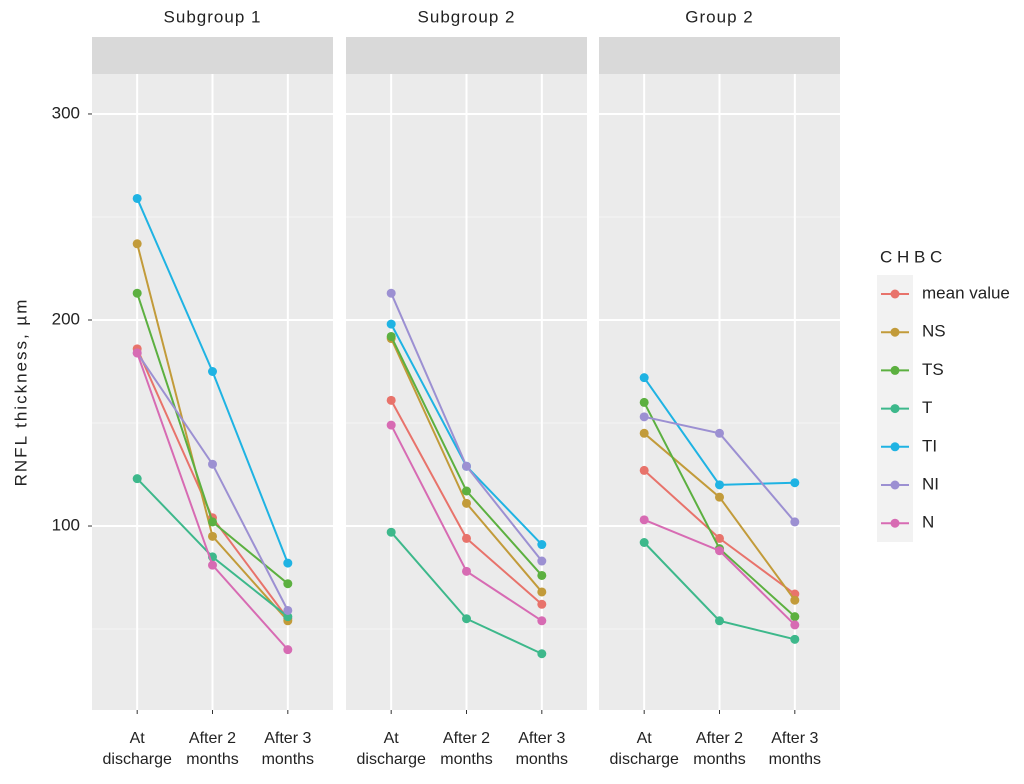 The width and height of the screenshot is (1024, 784). Describe the element at coordinates (66, 525) in the screenshot. I see `y-tick-label: 100` at that location.